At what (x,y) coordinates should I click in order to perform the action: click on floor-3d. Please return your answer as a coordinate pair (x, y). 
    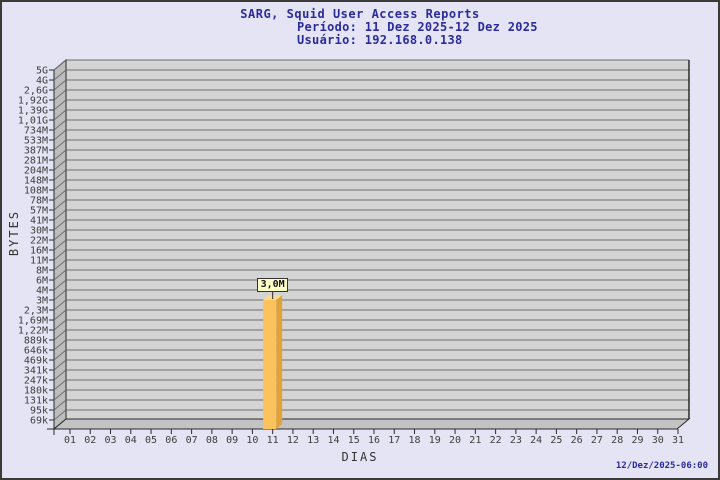
    Looking at the image, I should click on (371, 424).